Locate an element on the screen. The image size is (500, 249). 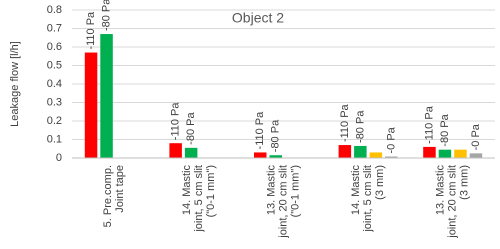
y-tick-label: 0.1 is located at coordinates (54, 139).